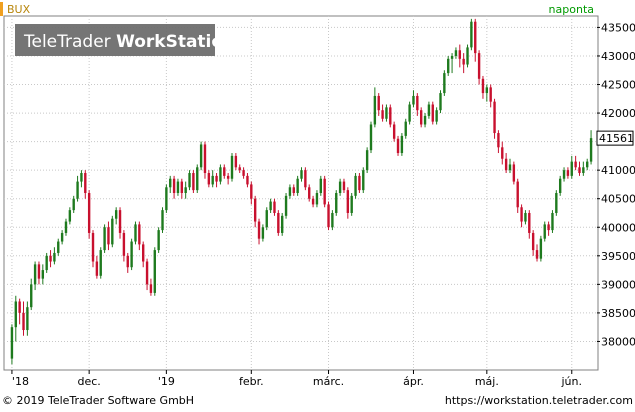  I want to click on y-tick-label: 43000, so click(618, 56).